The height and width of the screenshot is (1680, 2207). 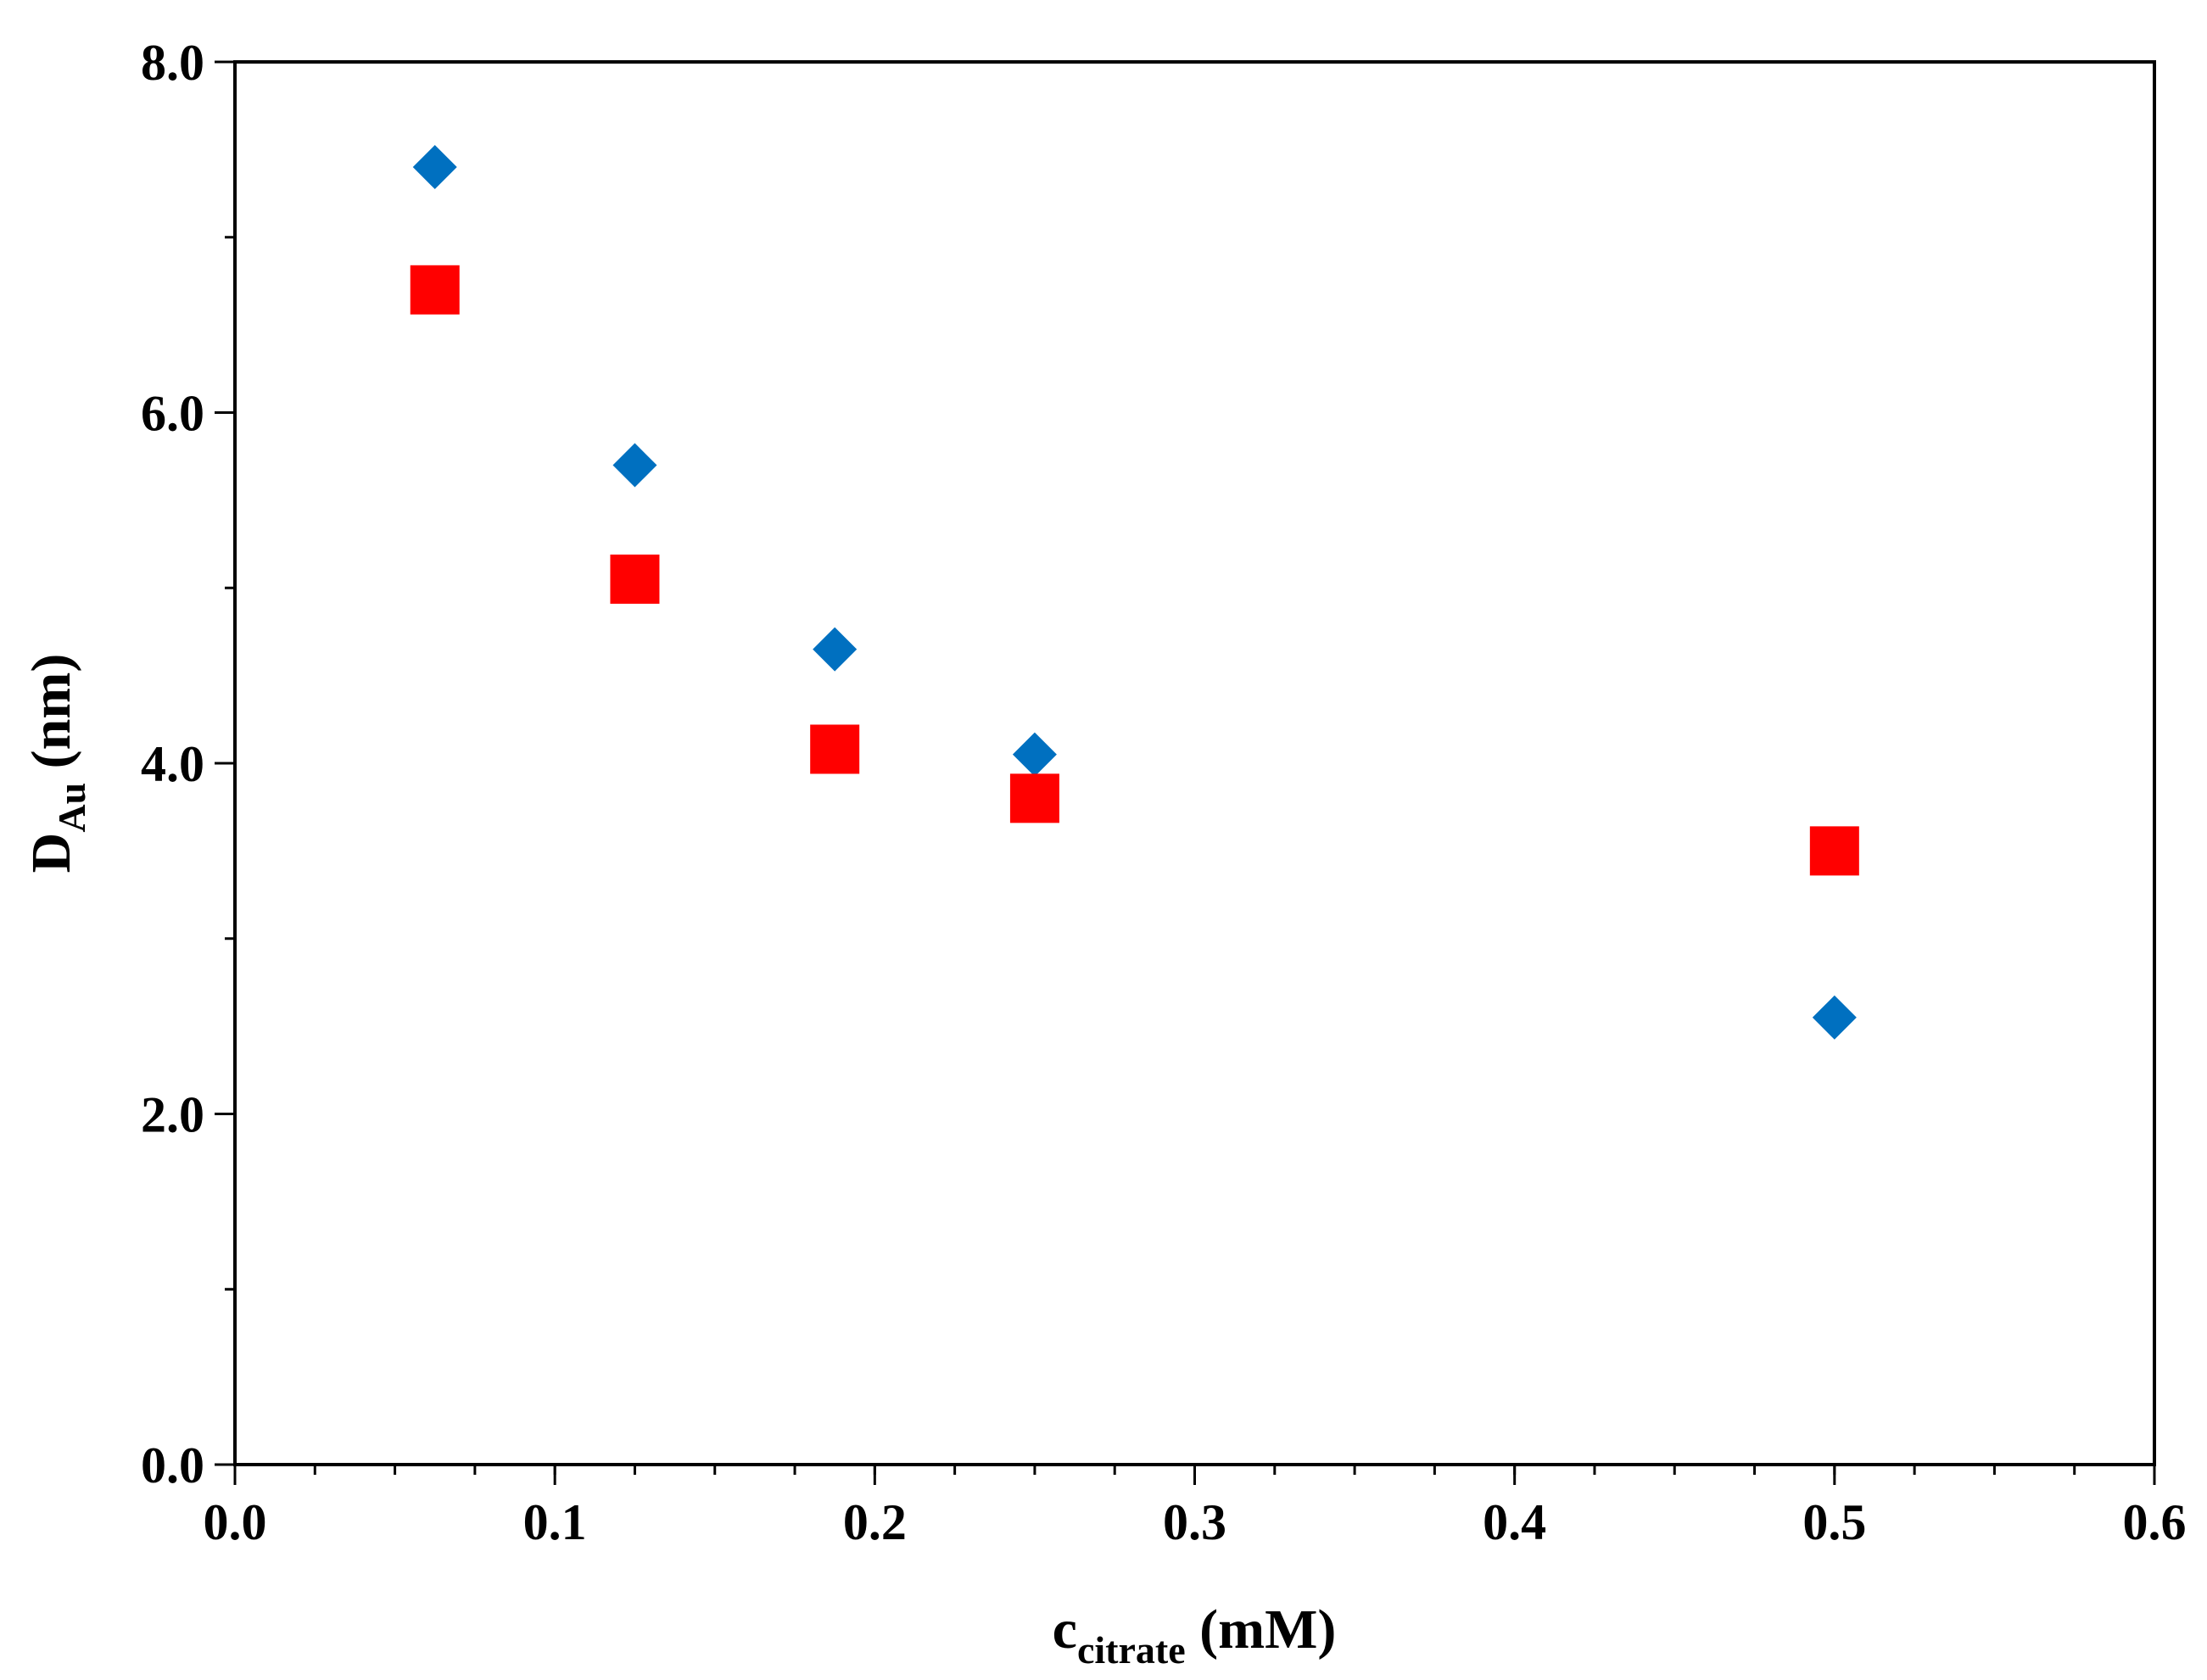 I want to click on y-tick-label: 0.0, so click(x=172, y=1465).